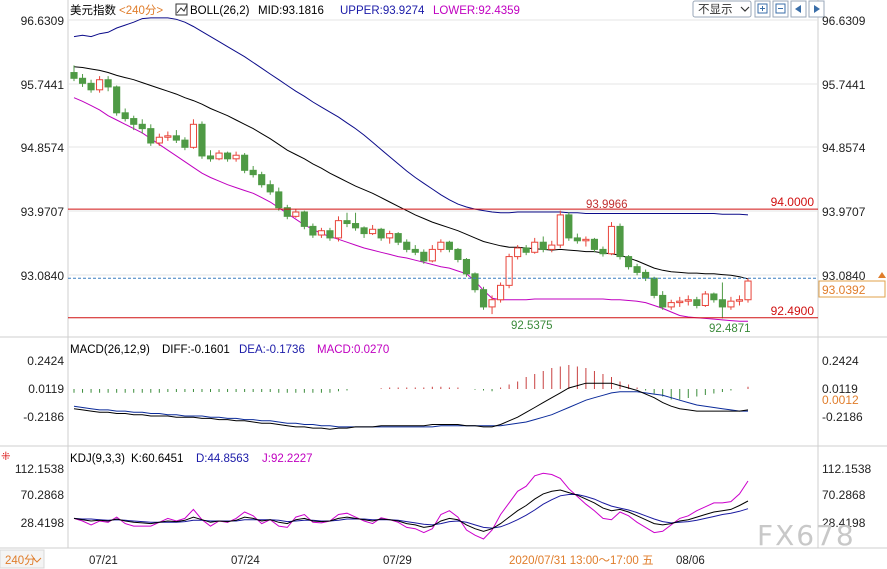 This screenshot has height=569, width=887. Describe the element at coordinates (607, 205) in the screenshot. I see `high-annotation: 93.9966` at that location.